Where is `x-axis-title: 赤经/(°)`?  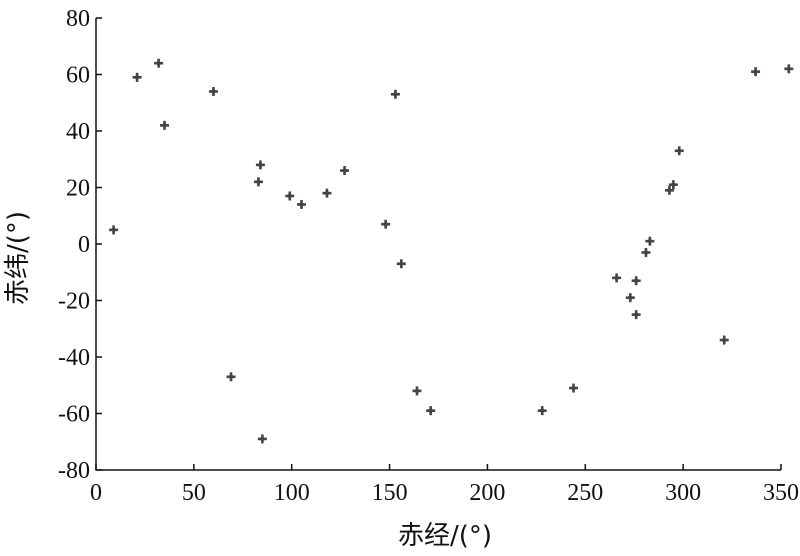
x-axis-title: 赤经/(°) is located at coordinates (445, 536).